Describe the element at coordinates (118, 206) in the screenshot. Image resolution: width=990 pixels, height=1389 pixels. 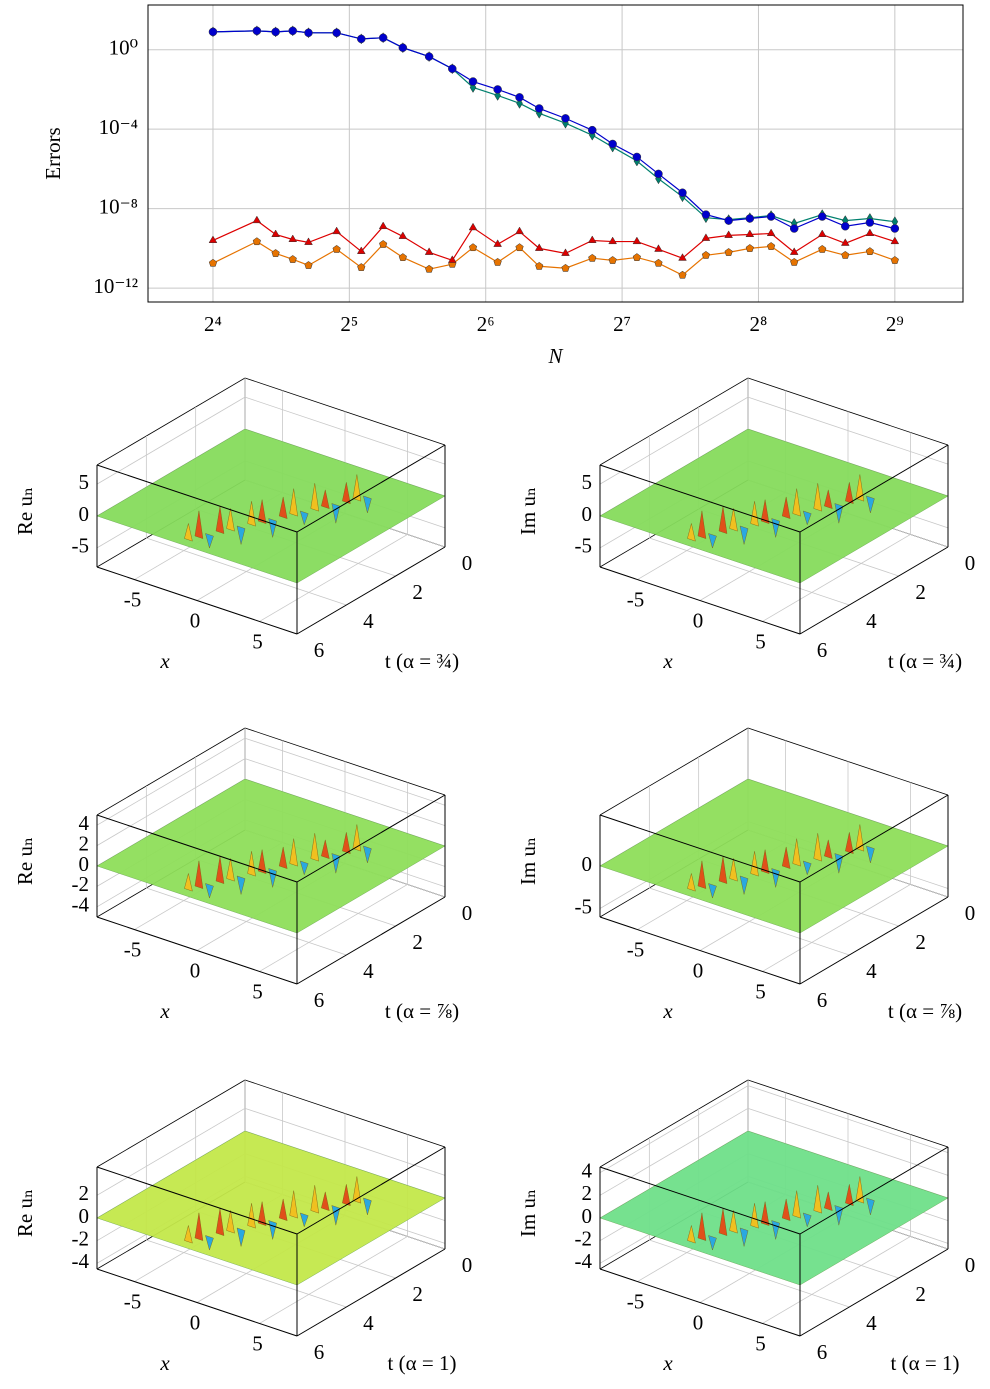
I see `y-tick-label: 10⁻⁸` at that location.